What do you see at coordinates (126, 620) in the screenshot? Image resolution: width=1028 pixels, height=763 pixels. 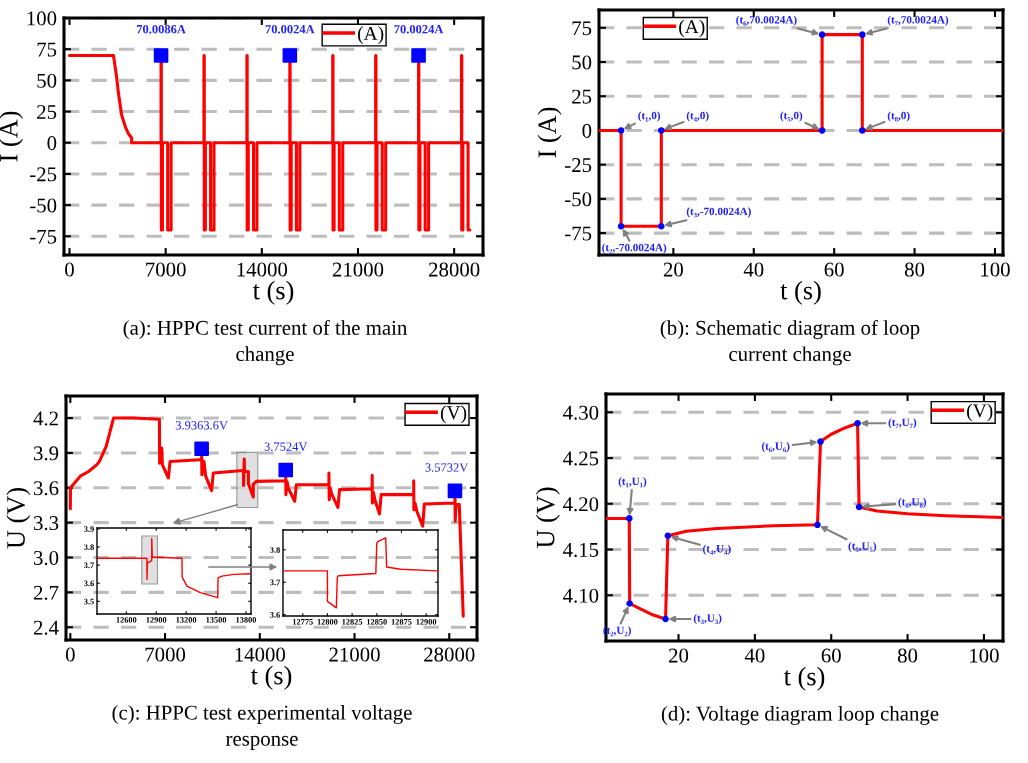 I see `x-tick-label: 12600` at bounding box center [126, 620].